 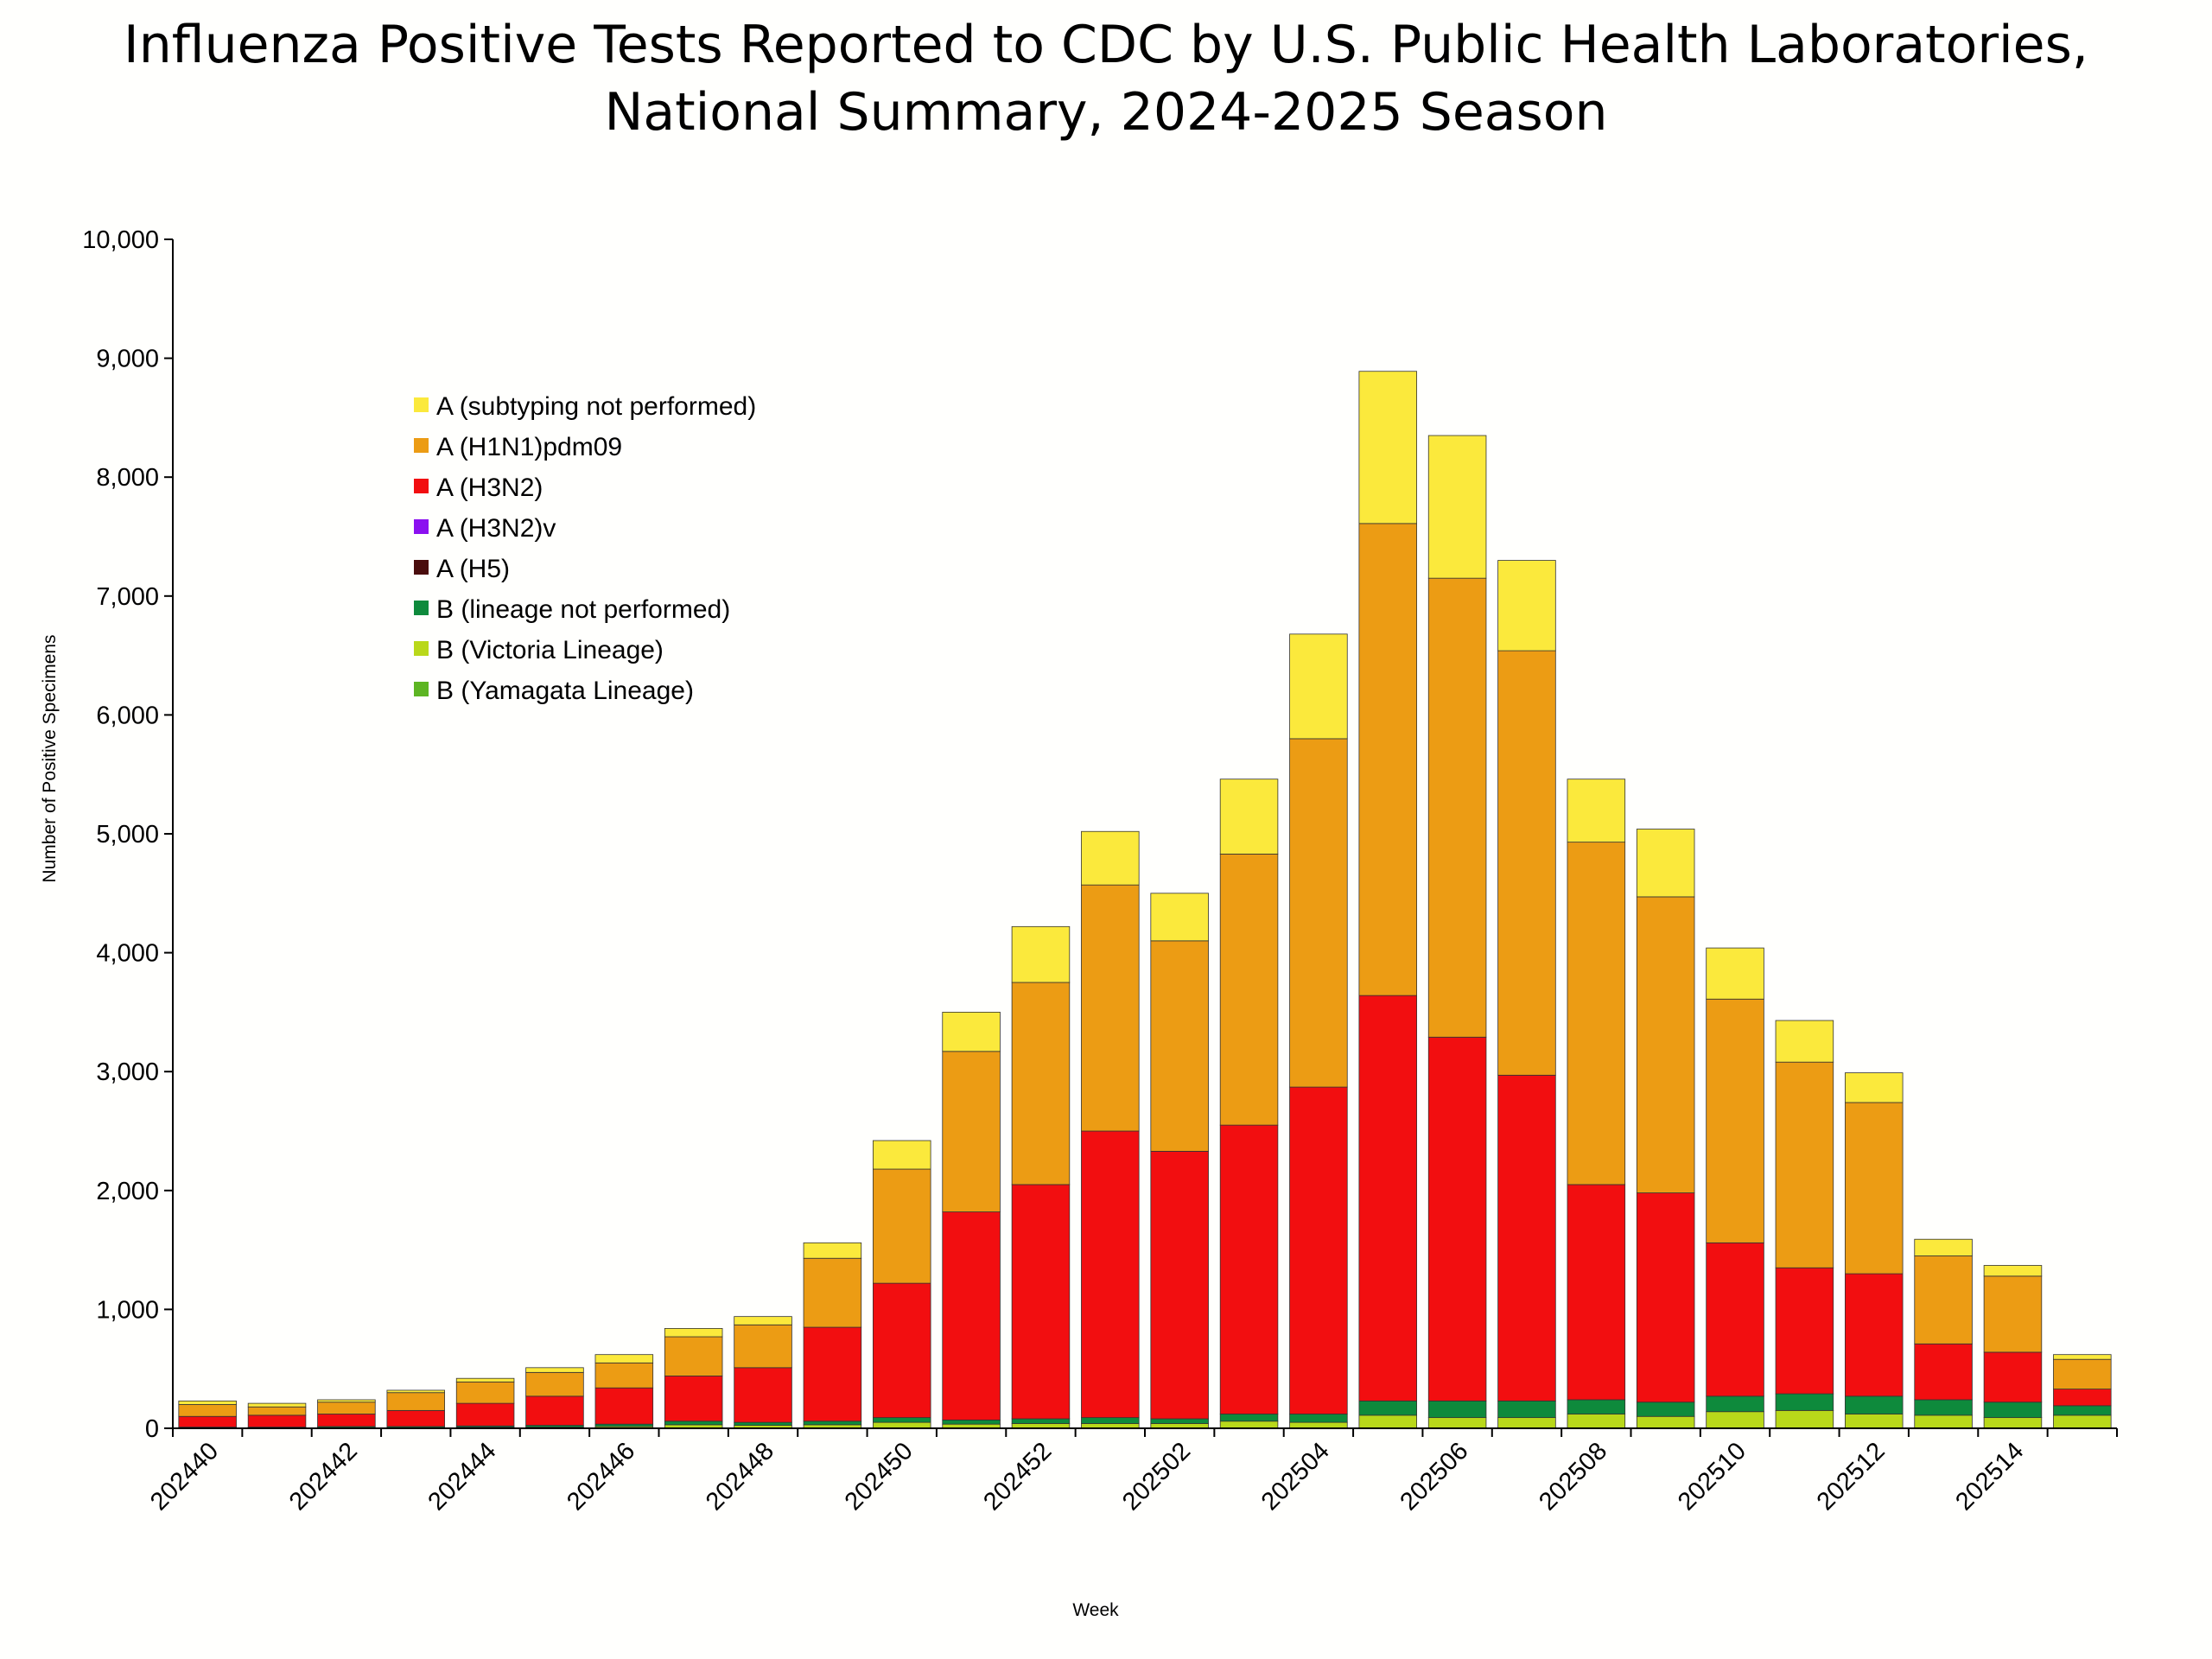 I want to click on y-tick-label: 5,000, so click(x=127, y=835).